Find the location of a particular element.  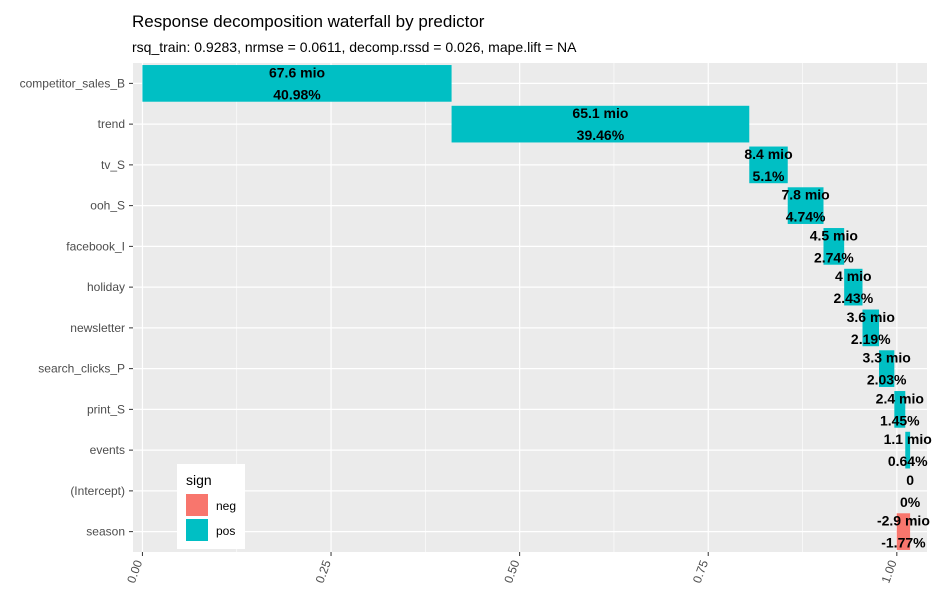

bar-share-label: -1.77% is located at coordinates (903, 543).